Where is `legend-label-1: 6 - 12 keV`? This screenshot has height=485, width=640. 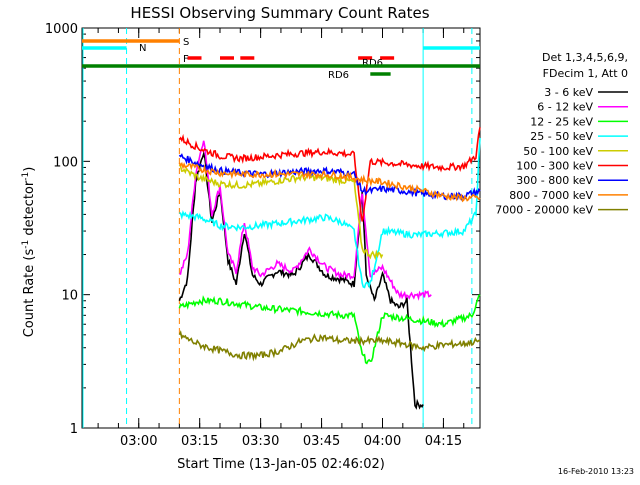
legend-label-1: 6 - 12 keV is located at coordinates (565, 107).